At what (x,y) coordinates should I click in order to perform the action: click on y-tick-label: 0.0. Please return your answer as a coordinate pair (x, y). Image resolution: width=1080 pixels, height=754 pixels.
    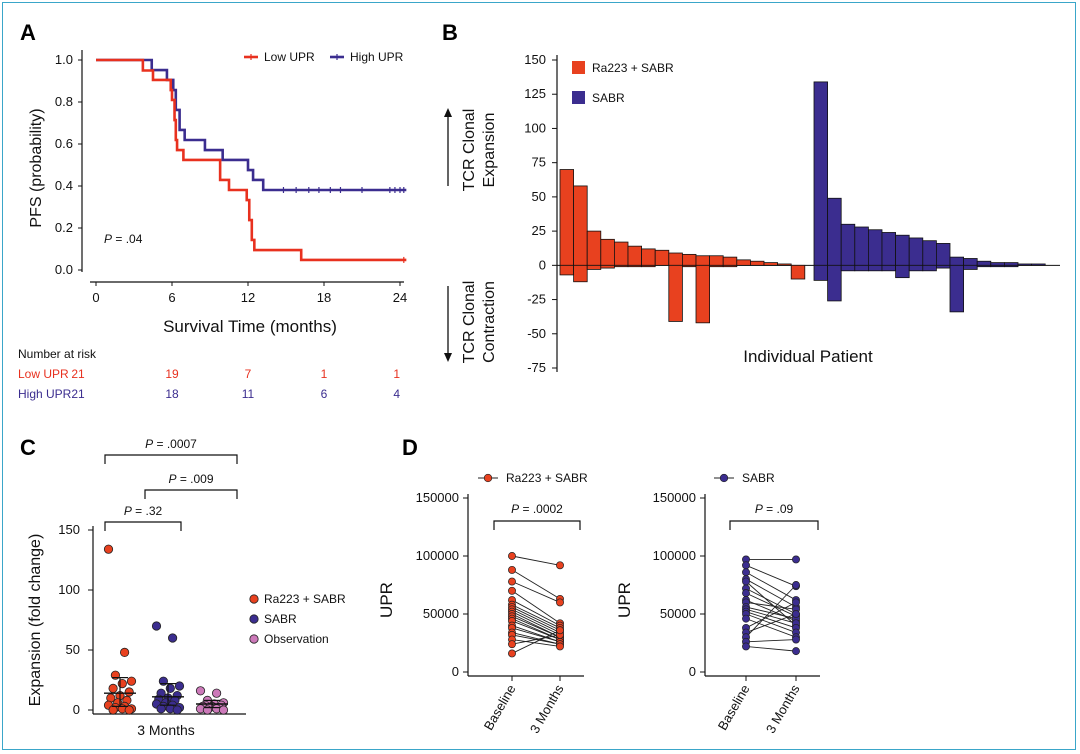
    Looking at the image, I should click on (64, 269).